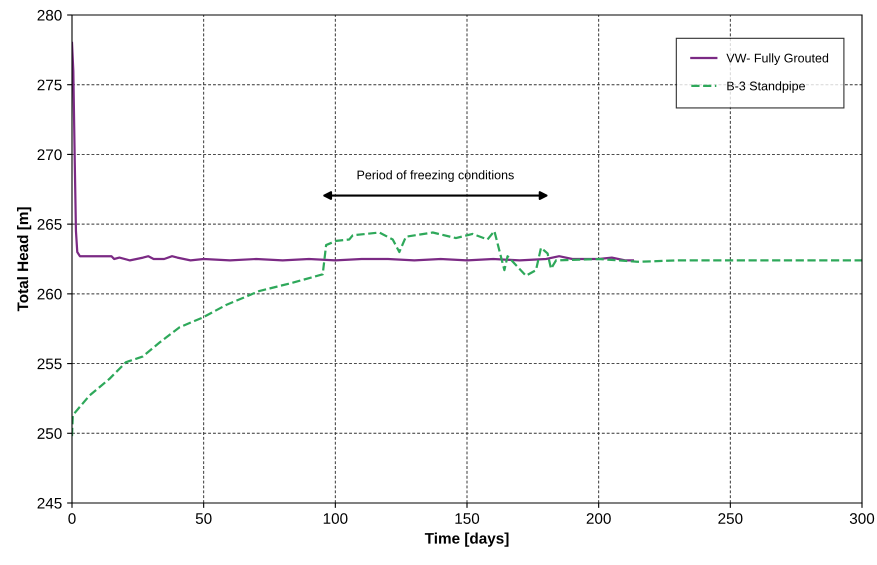 The height and width of the screenshot is (565, 877). What do you see at coordinates (467, 518) in the screenshot?
I see `x-tick-label: 150` at bounding box center [467, 518].